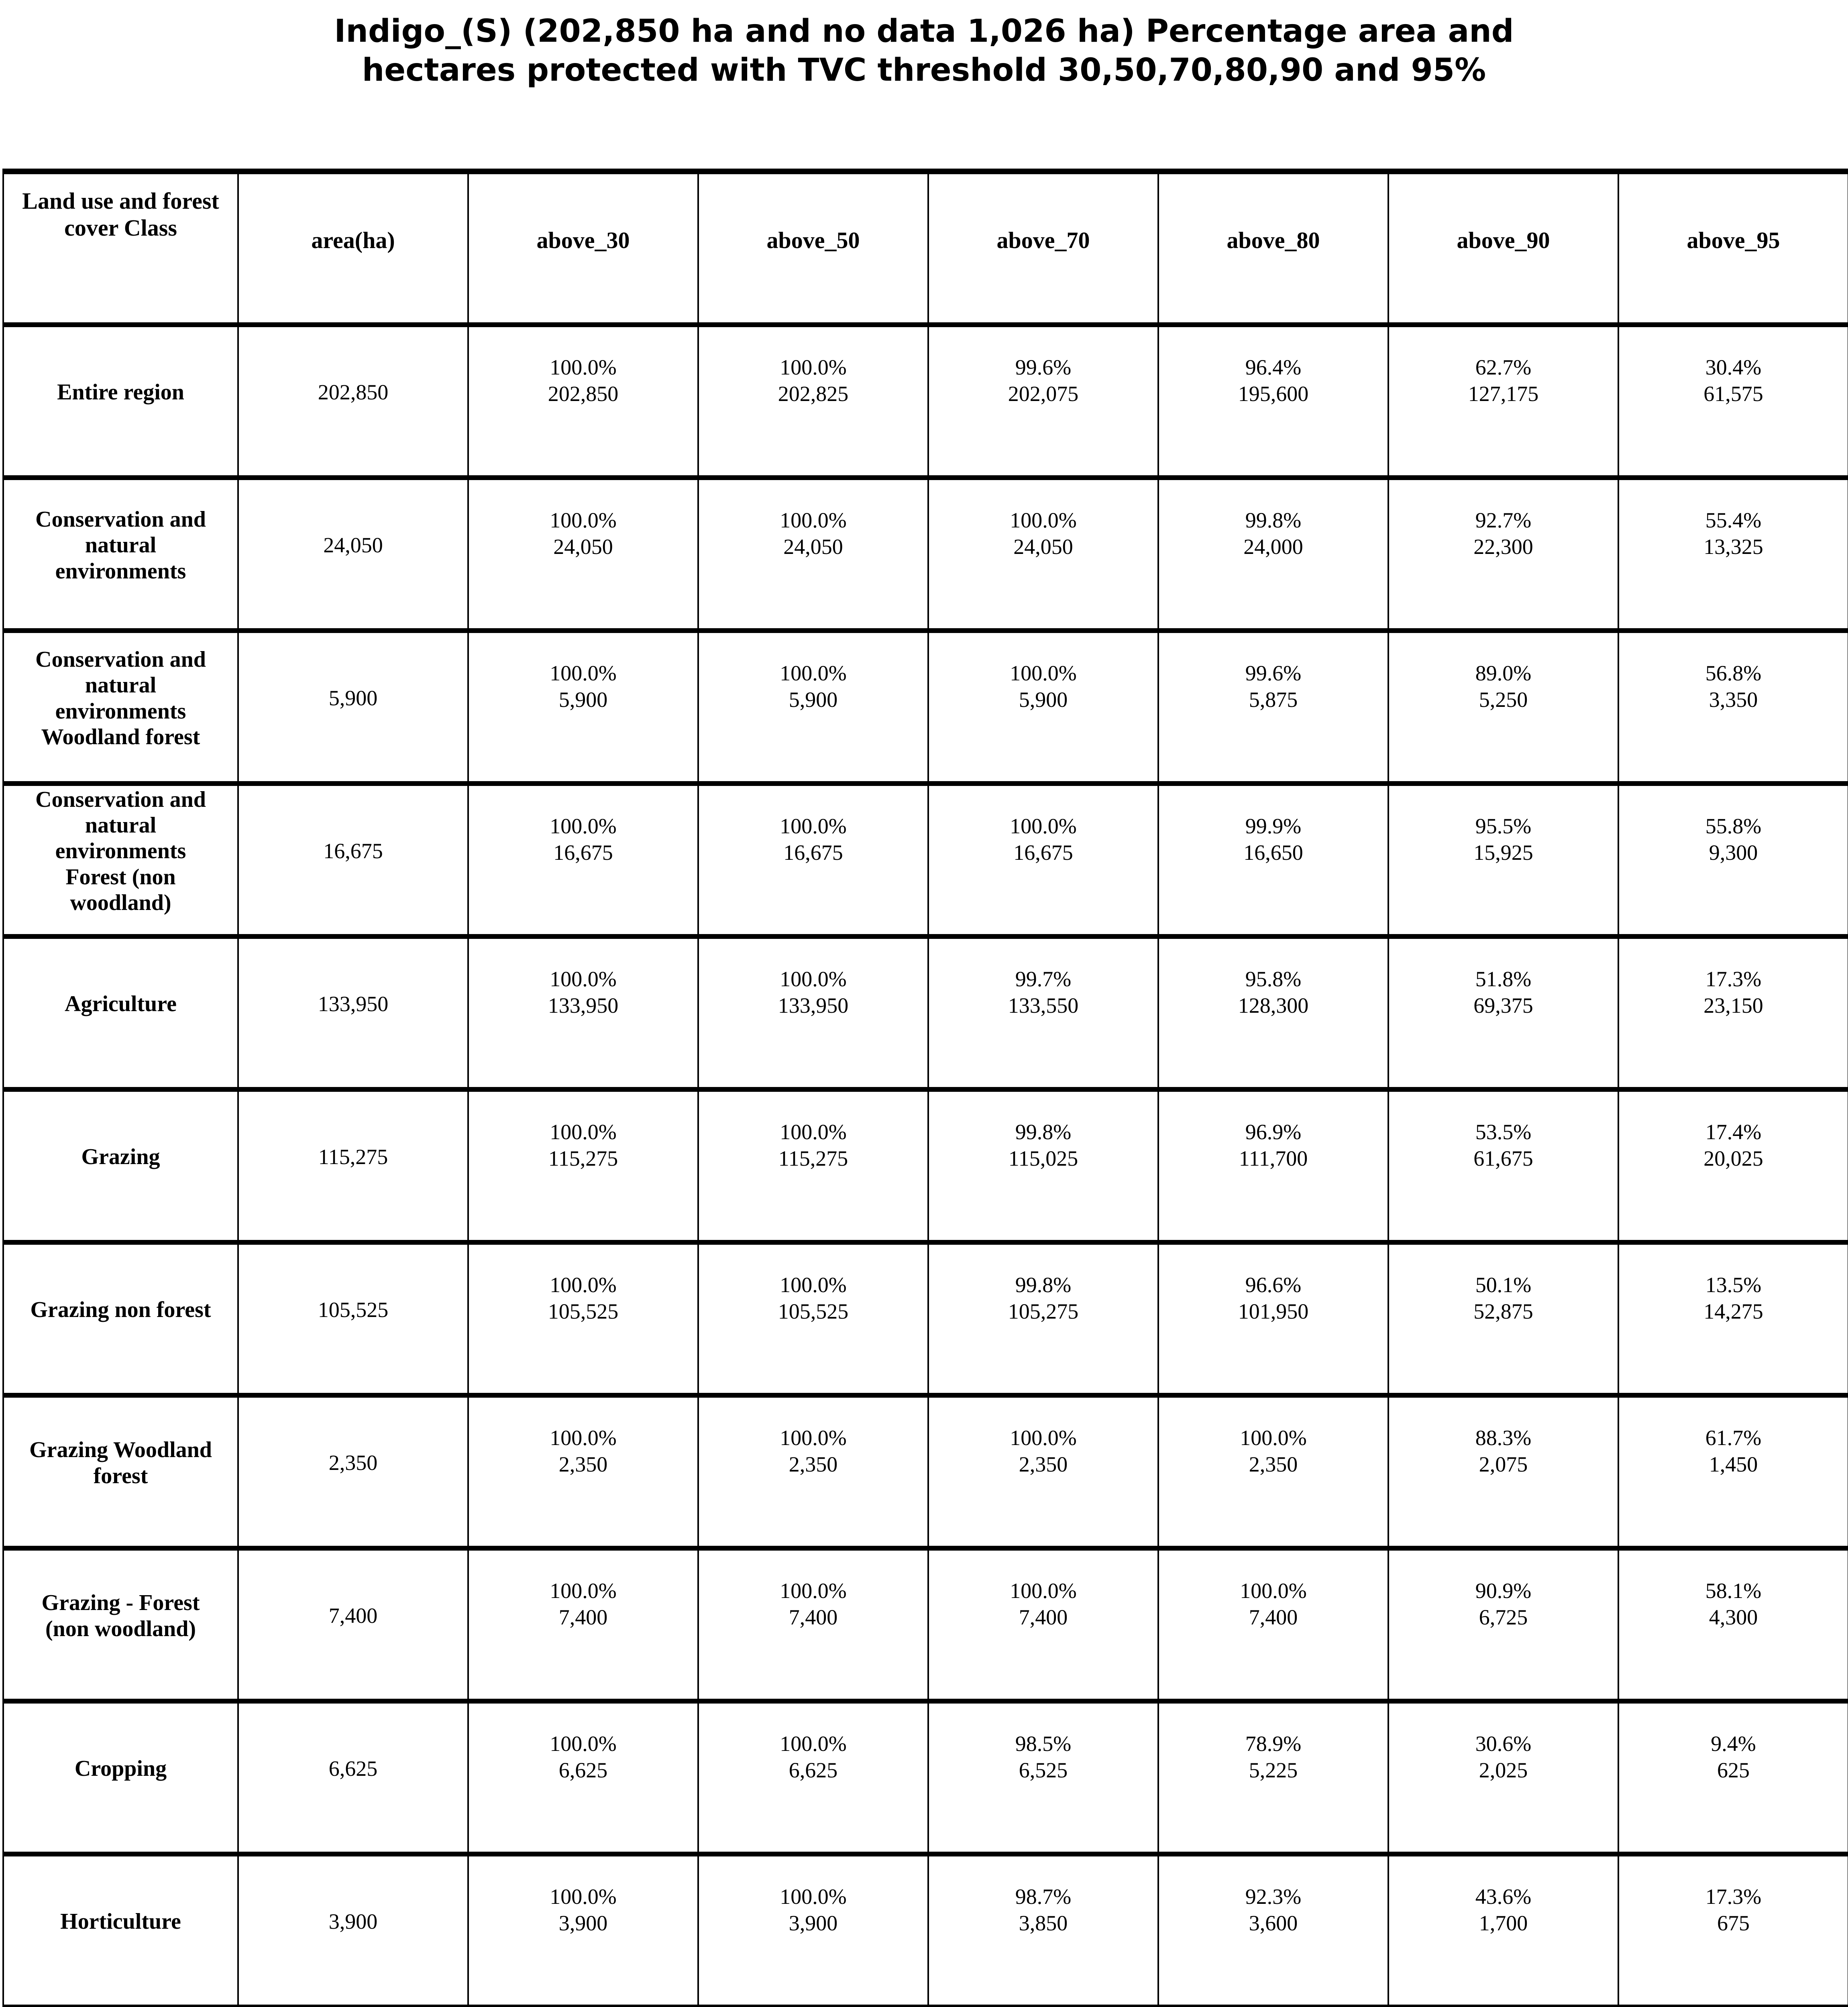 The width and height of the screenshot is (1848, 2007). I want to click on pct-value: 96.6%, so click(1273, 1284).